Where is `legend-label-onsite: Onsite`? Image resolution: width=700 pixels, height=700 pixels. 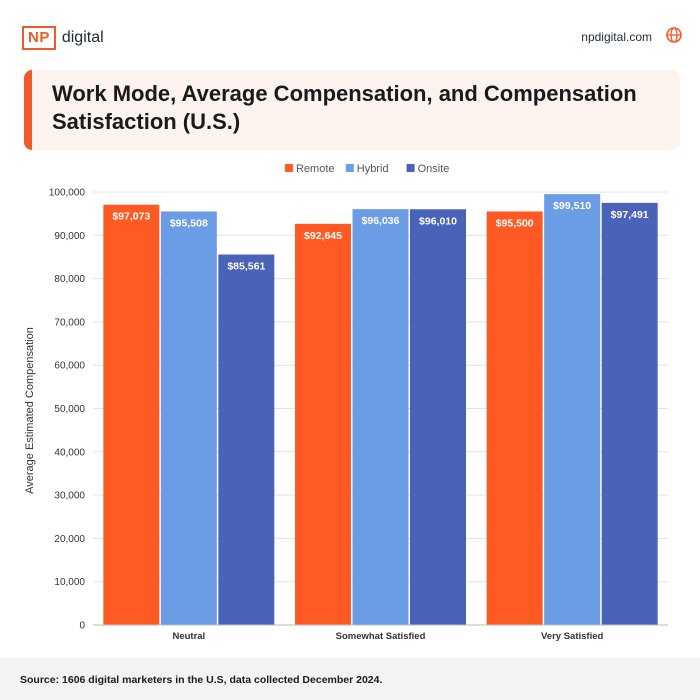 legend-label-onsite: Onsite is located at coordinates (434, 169).